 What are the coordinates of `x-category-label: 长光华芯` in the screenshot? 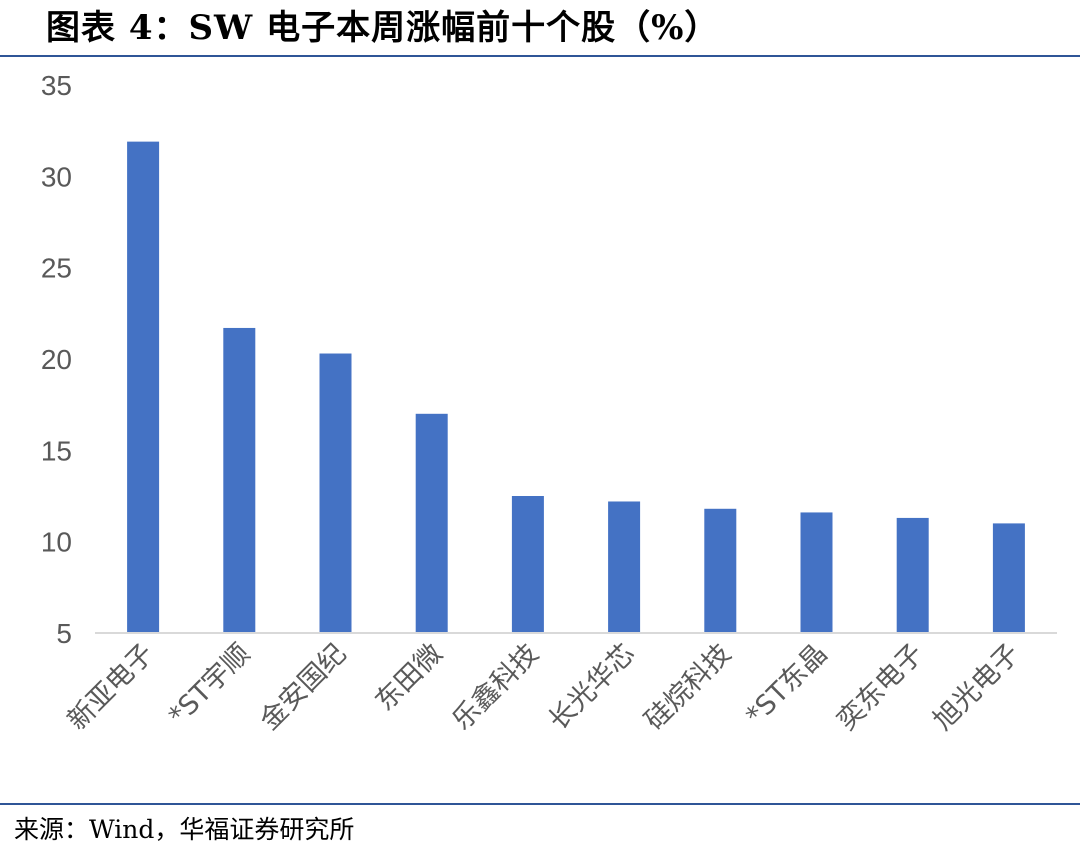 It's located at (592, 687).